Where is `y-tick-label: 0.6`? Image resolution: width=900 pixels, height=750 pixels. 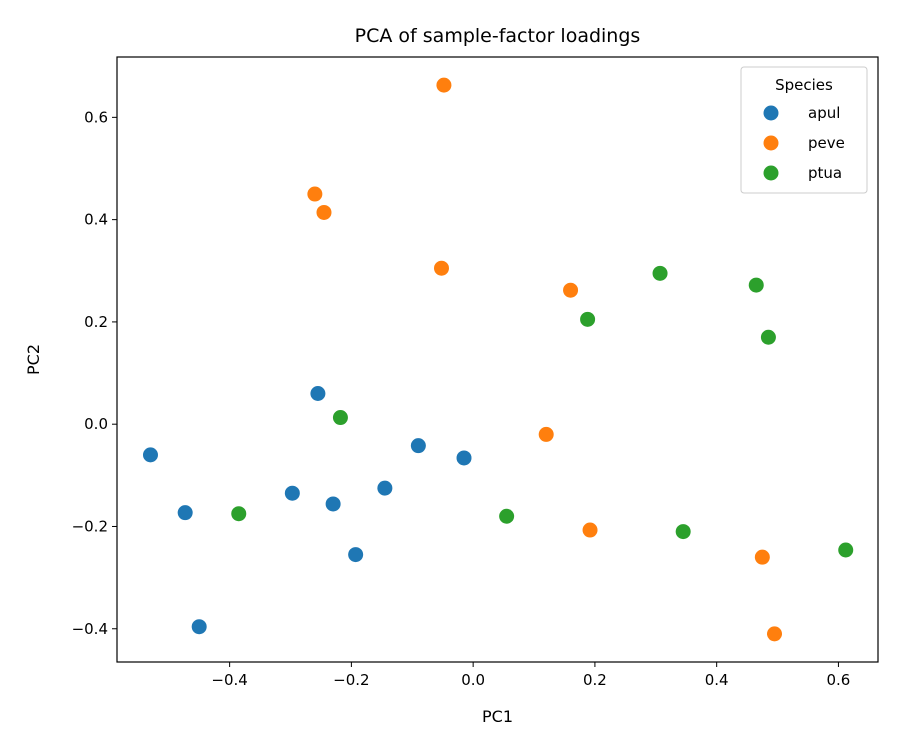 y-tick-label: 0.6 is located at coordinates (96, 117).